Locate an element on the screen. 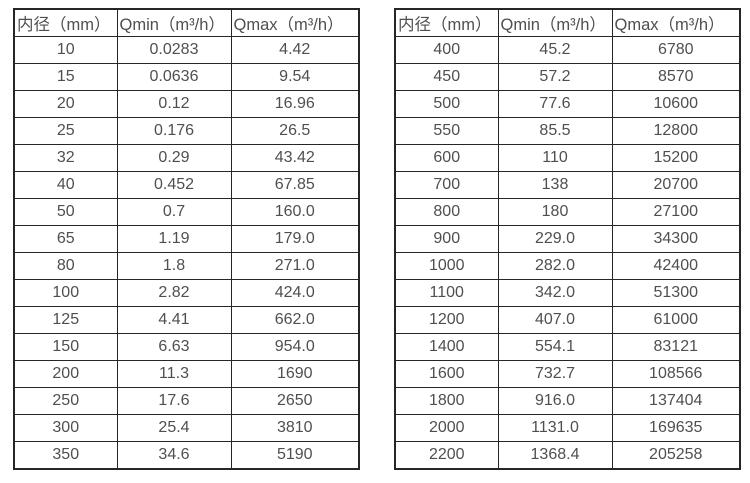  table-row: 900 229.0 34300 is located at coordinates (567, 239).